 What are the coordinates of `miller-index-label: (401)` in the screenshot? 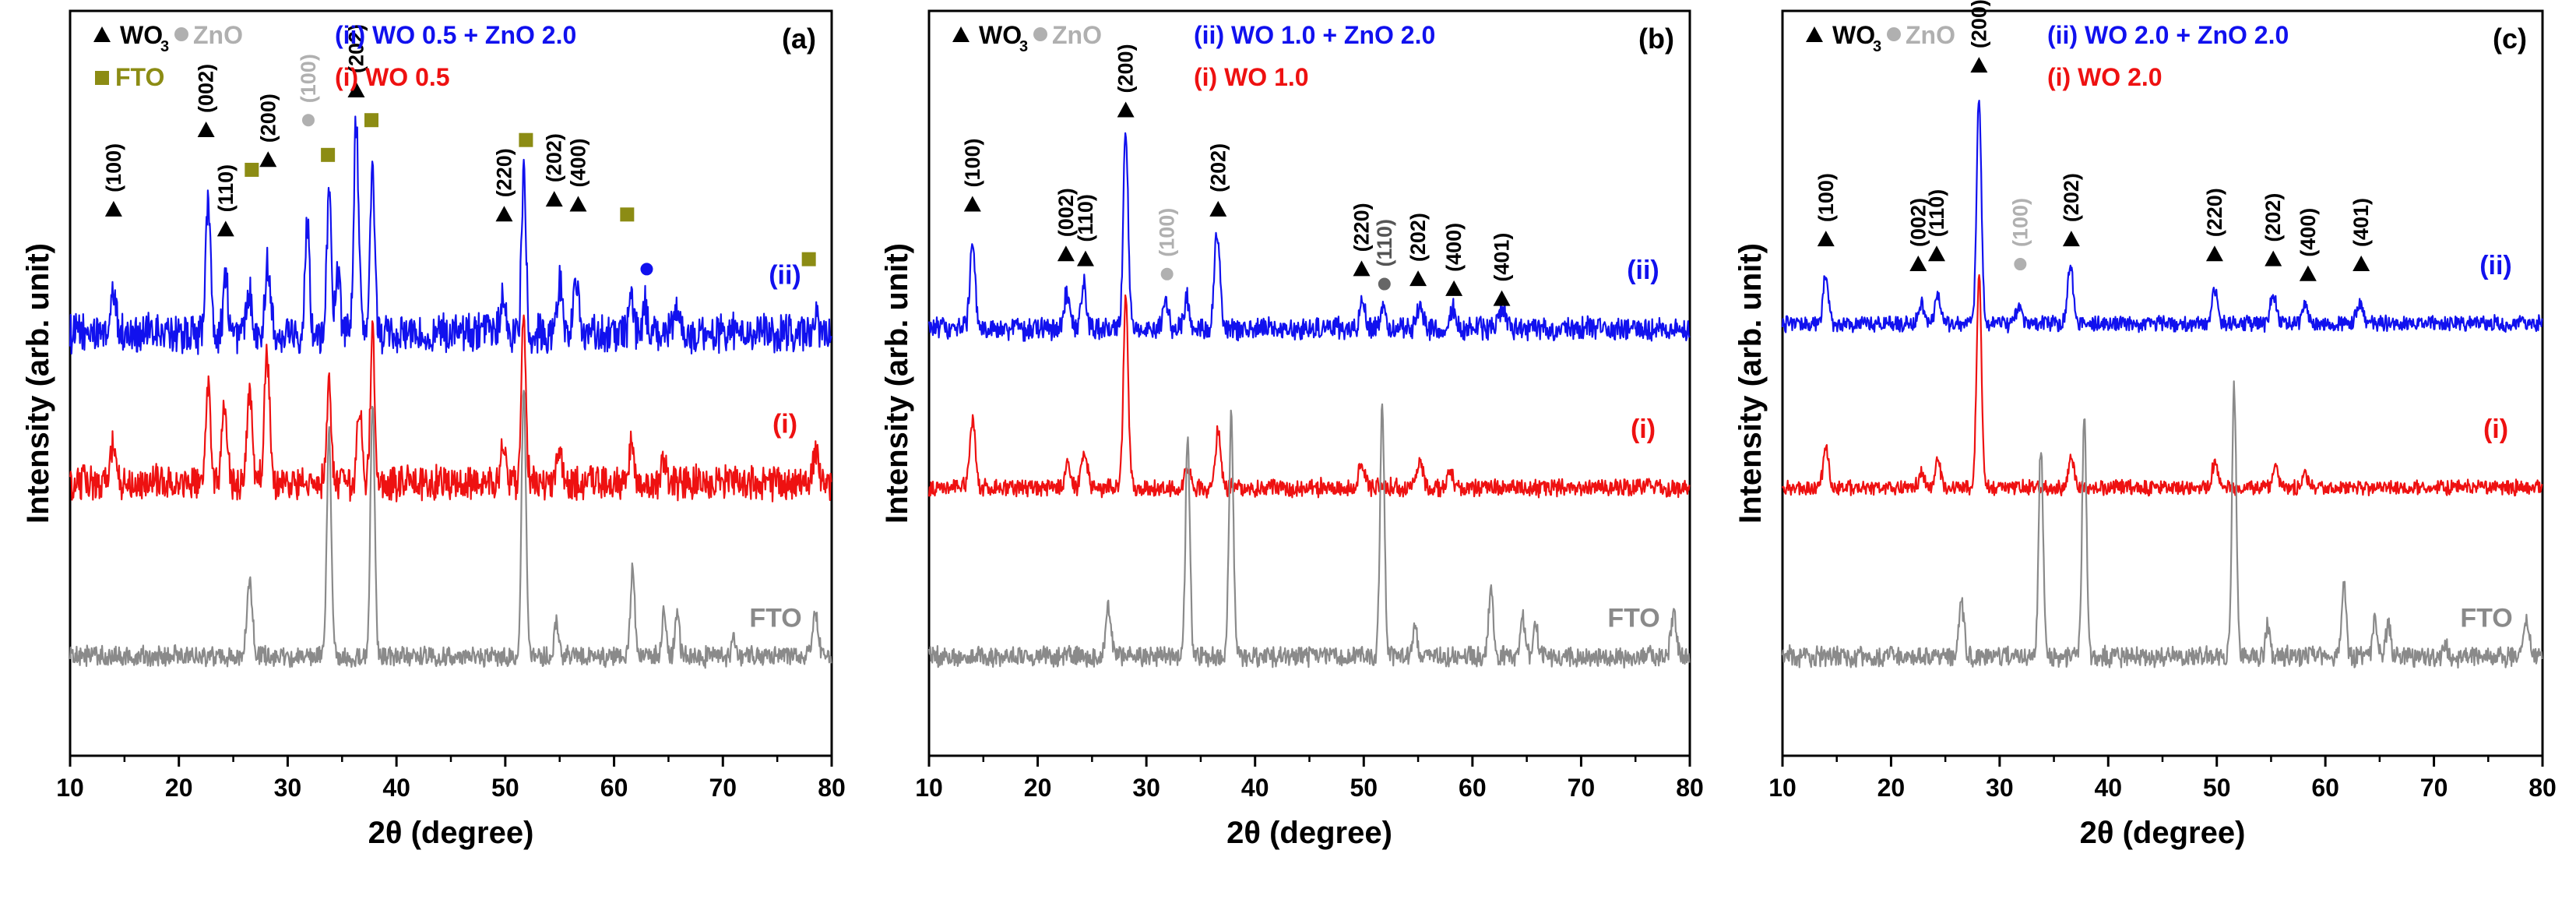 It's located at (2361, 222).